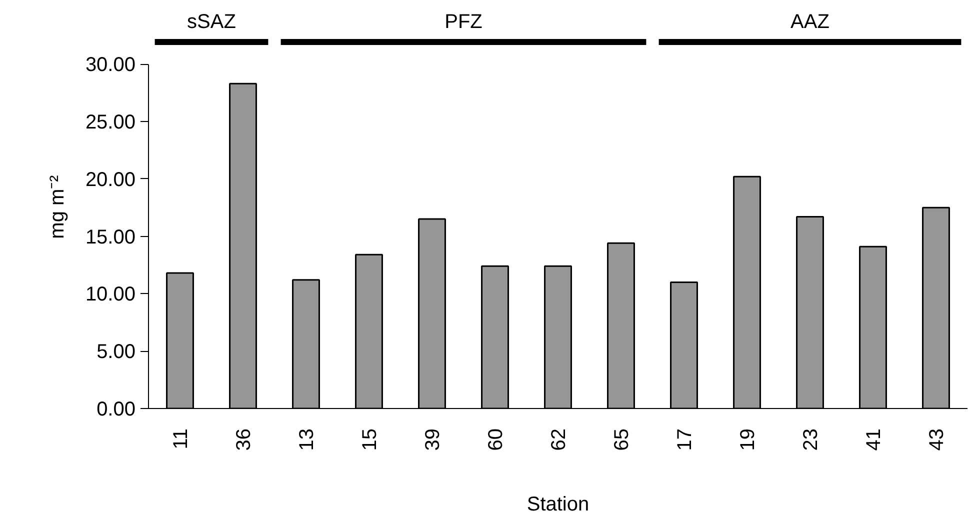 The width and height of the screenshot is (977, 518). What do you see at coordinates (433, 439) in the screenshot?
I see `x-tick-label: 39` at bounding box center [433, 439].